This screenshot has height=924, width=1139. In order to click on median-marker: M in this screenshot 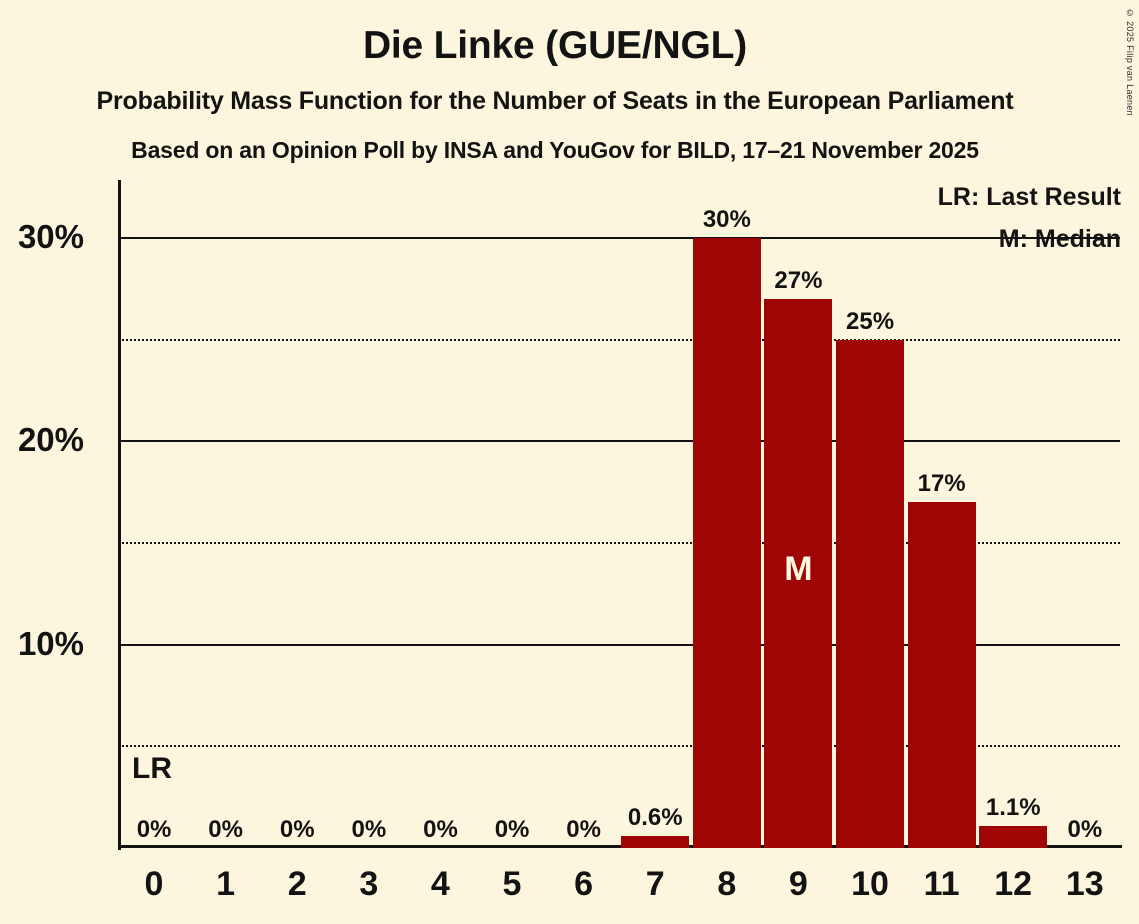, I will do `click(798, 569)`.